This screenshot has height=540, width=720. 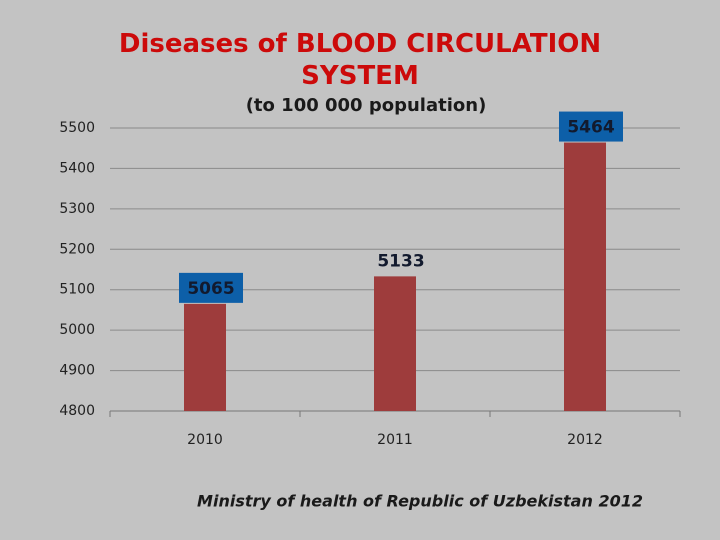 What do you see at coordinates (77, 411) in the screenshot?
I see `y-tick-label: 4800` at bounding box center [77, 411].